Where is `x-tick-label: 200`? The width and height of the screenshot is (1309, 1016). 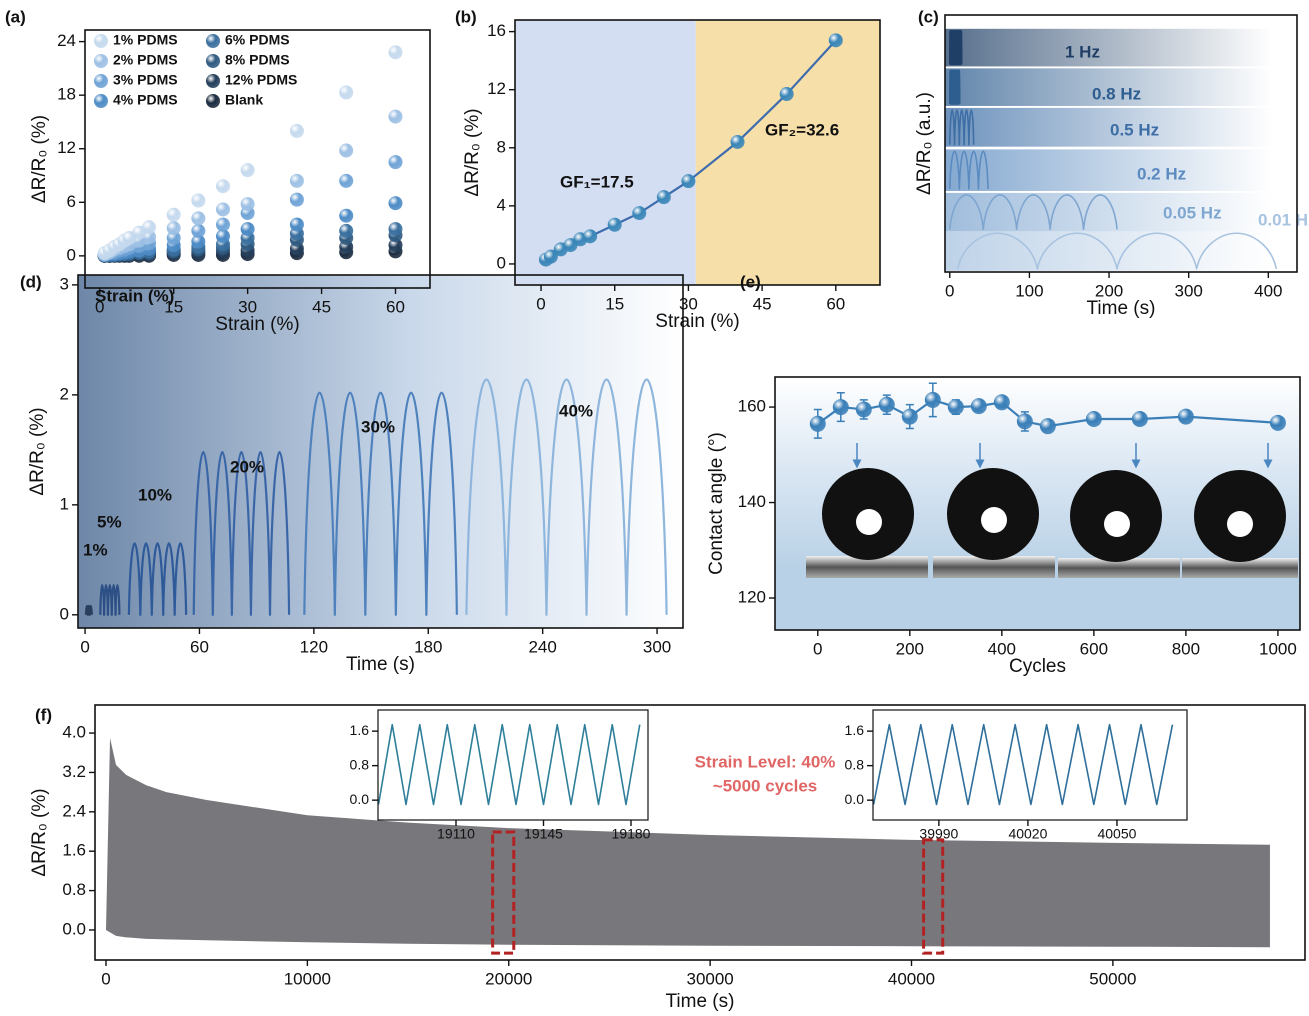
x-tick-label: 200 is located at coordinates (910, 648).